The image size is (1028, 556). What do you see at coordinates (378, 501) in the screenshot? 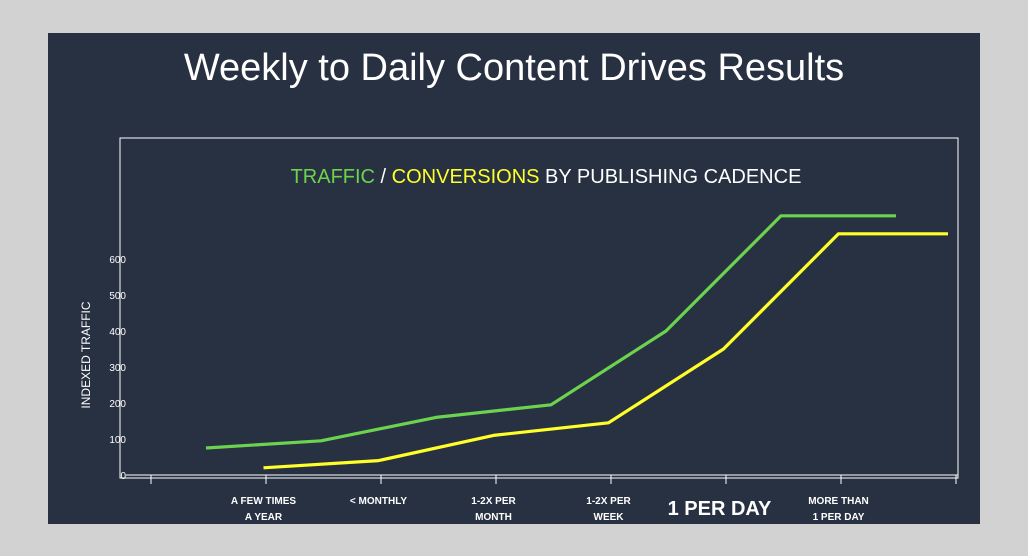
I see `x-tick-label: < MONTHLY` at bounding box center [378, 501].